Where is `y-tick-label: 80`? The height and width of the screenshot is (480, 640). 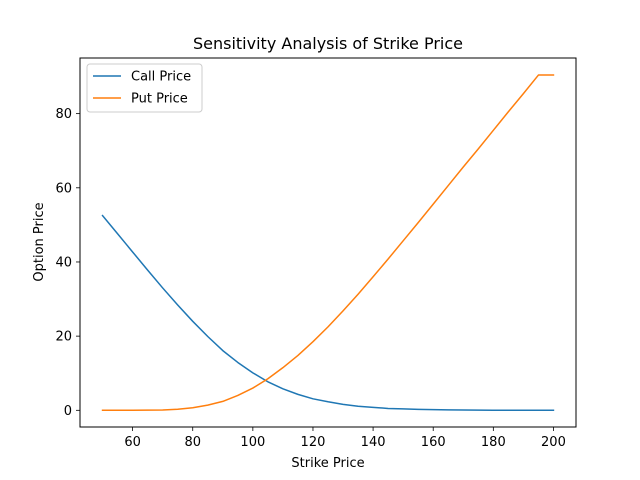
y-tick-label: 80 is located at coordinates (63, 114).